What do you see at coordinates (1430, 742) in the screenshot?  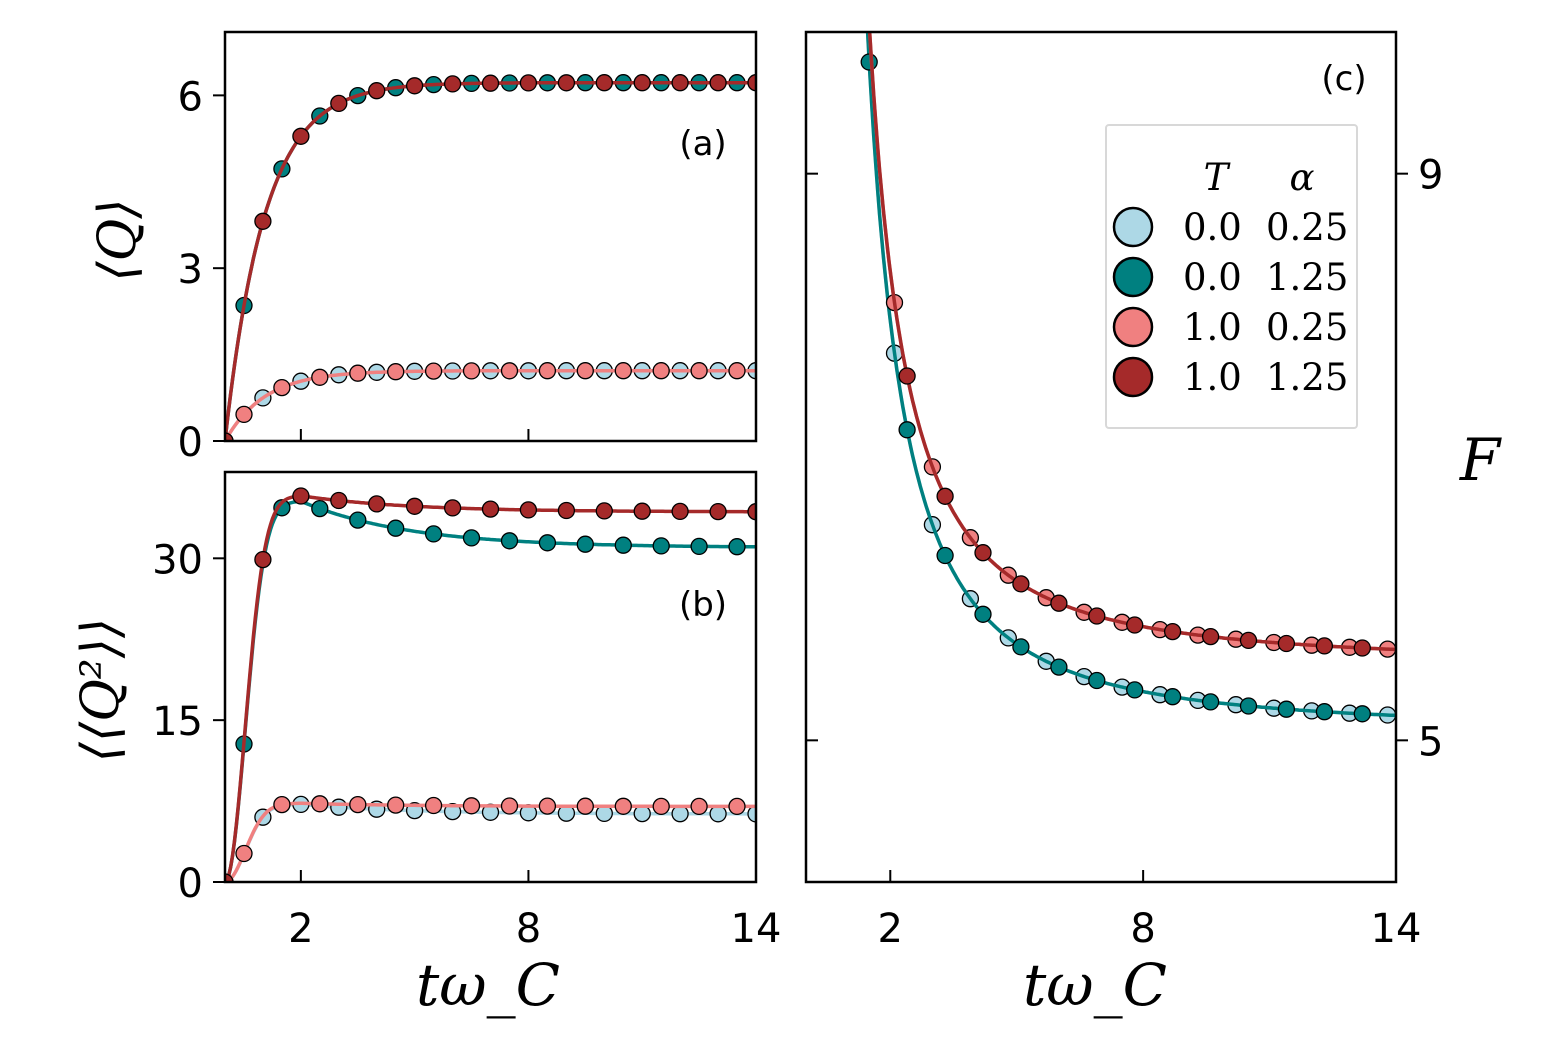 I see `y-tick-label-c: 5` at bounding box center [1430, 742].